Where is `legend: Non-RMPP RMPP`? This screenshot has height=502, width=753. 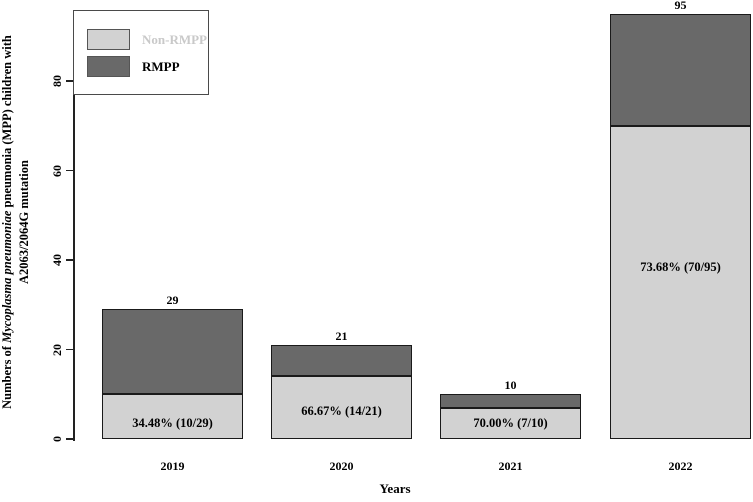
legend: Non-RMPP RMPP is located at coordinates (141, 52).